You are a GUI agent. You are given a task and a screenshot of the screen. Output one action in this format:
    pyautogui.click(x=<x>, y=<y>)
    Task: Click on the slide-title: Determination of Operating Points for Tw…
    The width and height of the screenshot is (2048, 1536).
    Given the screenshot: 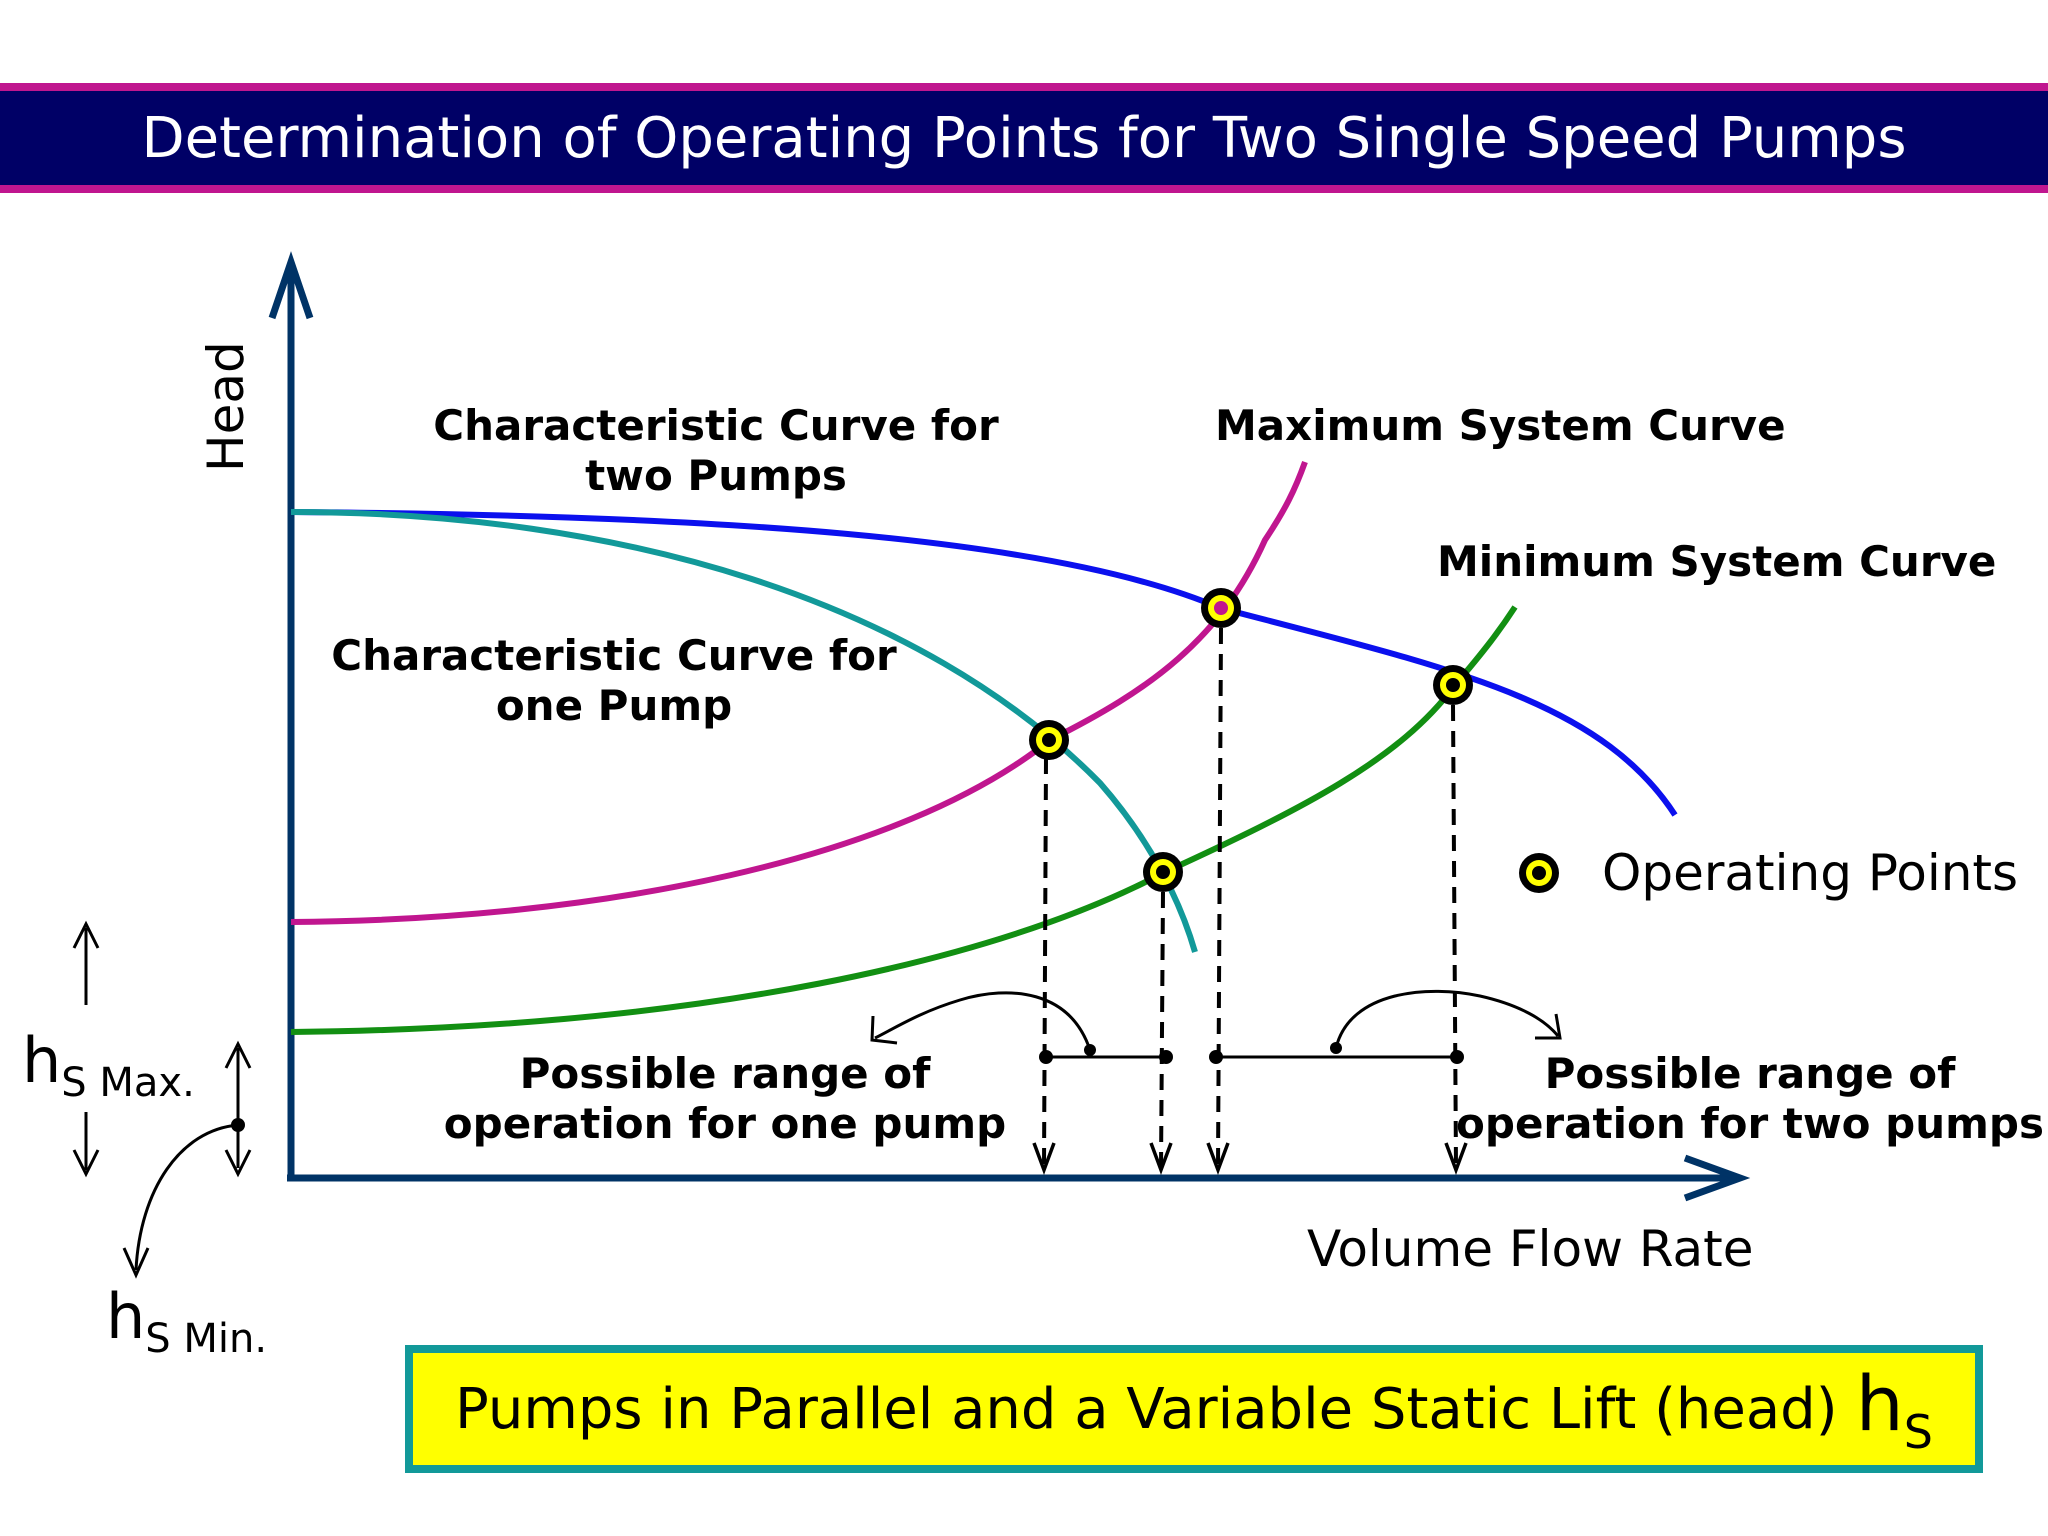 What is the action you would take?
    pyautogui.click(x=1024, y=138)
    